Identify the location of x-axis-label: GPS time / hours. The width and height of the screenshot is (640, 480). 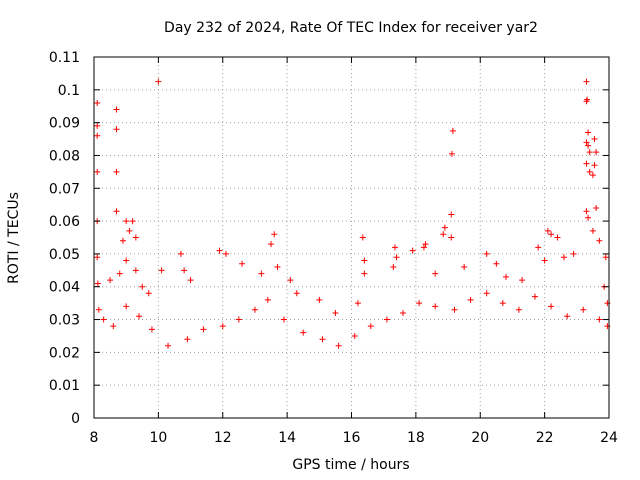
(350, 465).